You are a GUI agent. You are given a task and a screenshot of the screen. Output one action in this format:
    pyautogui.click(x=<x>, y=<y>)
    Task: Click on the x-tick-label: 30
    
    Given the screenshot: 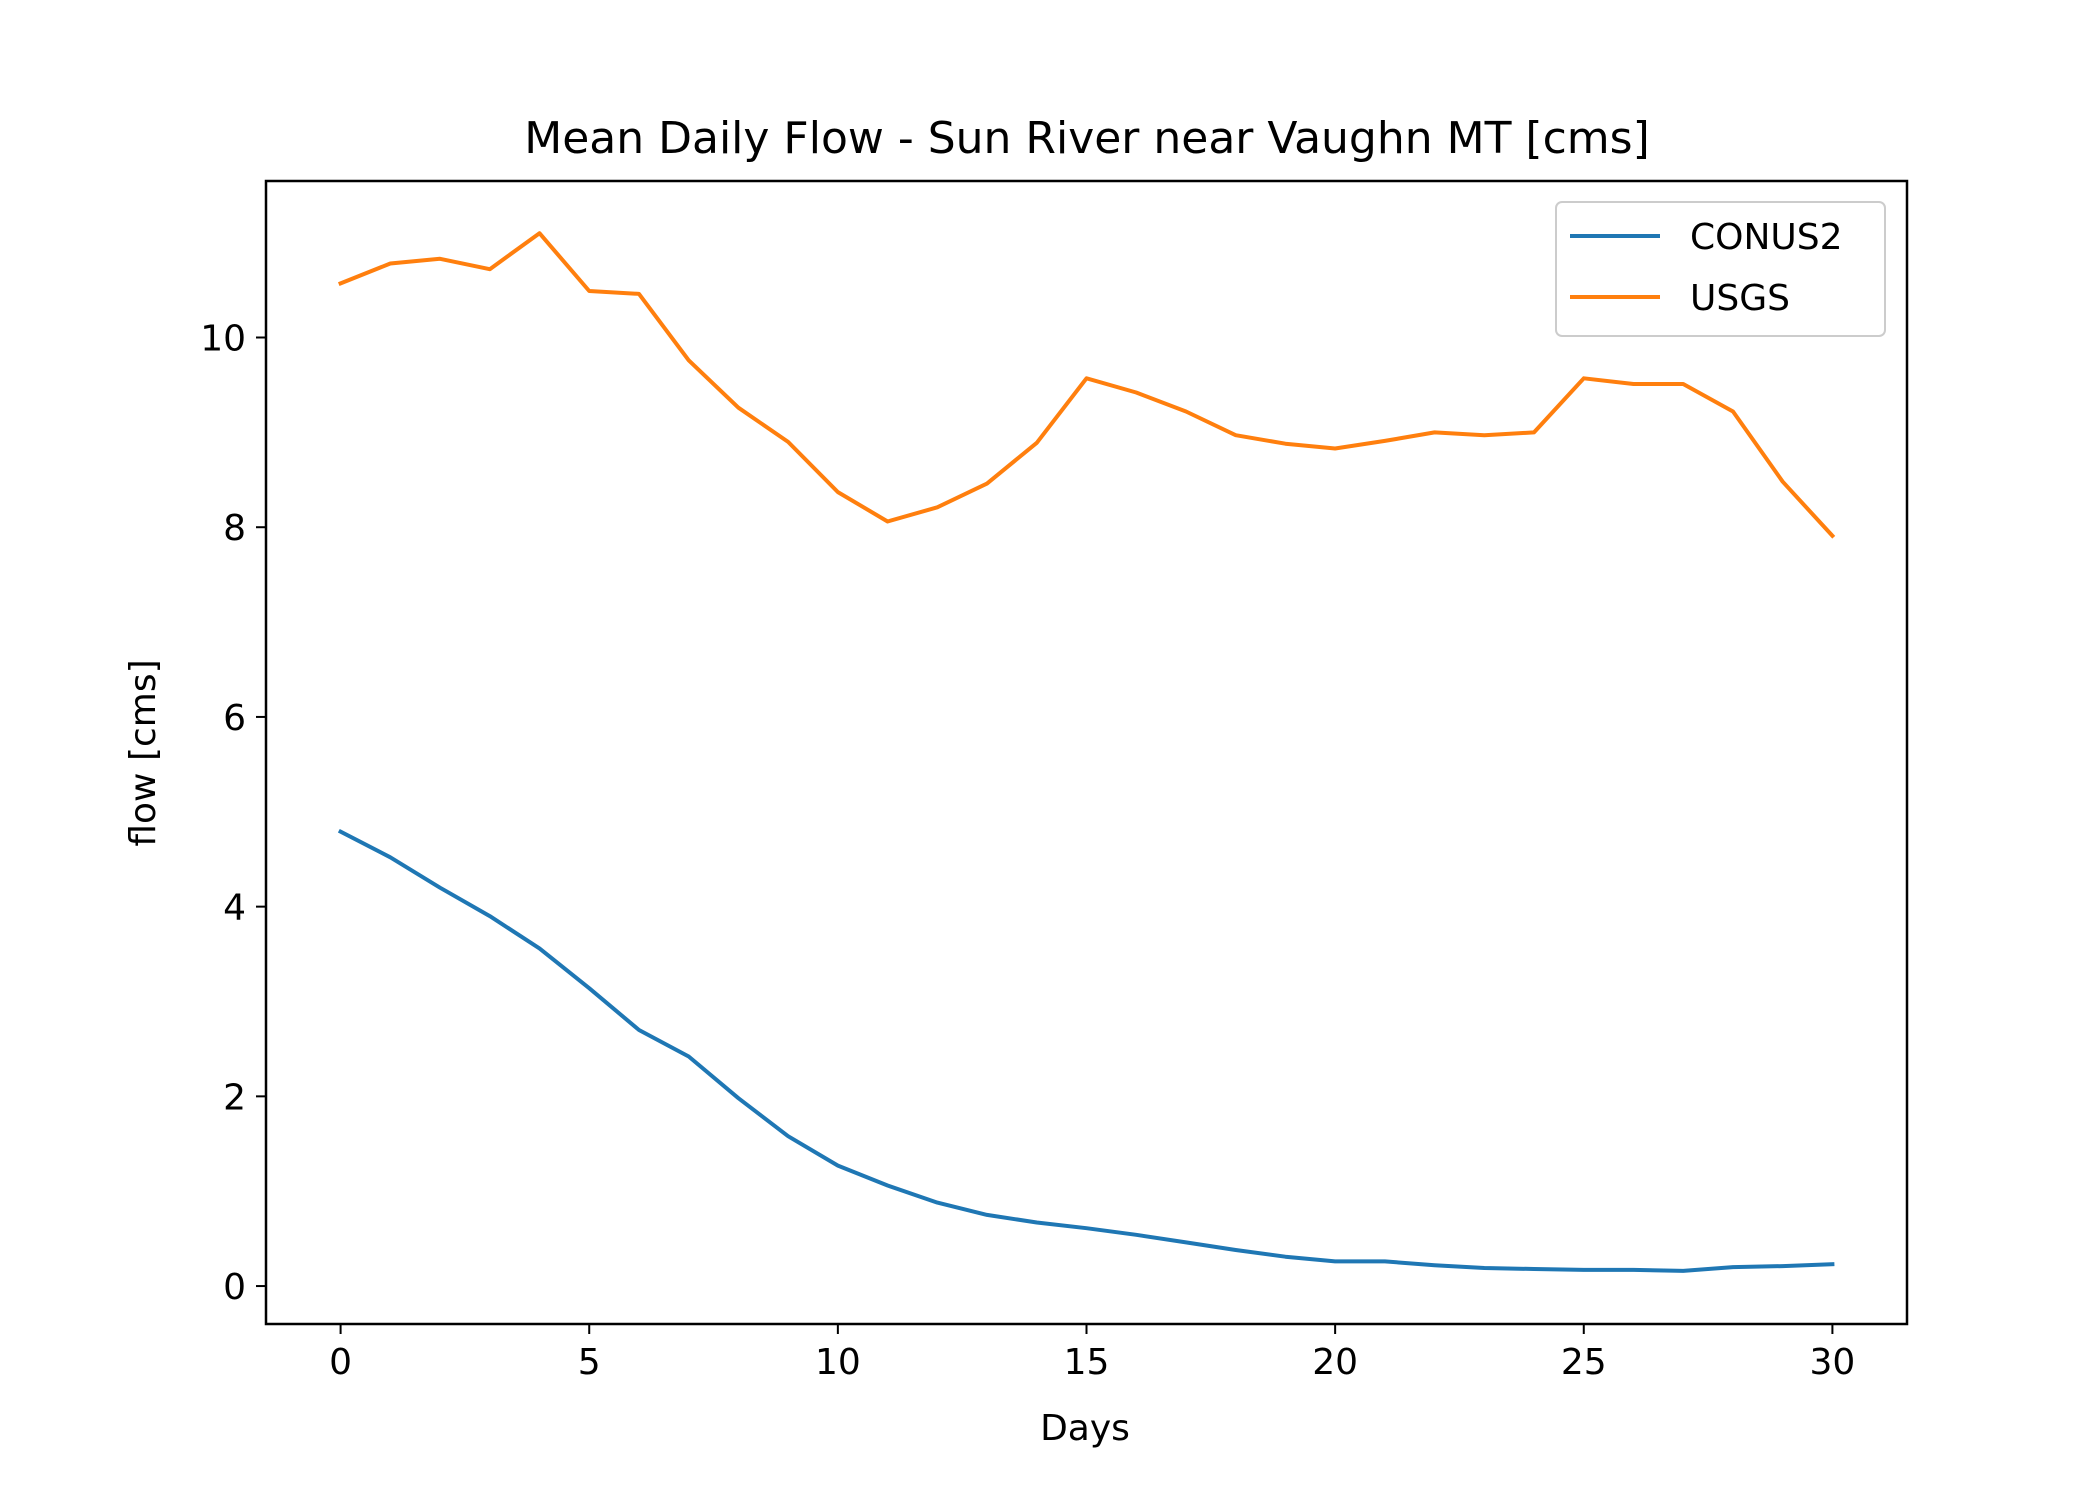 What is the action you would take?
    pyautogui.click(x=1833, y=1362)
    